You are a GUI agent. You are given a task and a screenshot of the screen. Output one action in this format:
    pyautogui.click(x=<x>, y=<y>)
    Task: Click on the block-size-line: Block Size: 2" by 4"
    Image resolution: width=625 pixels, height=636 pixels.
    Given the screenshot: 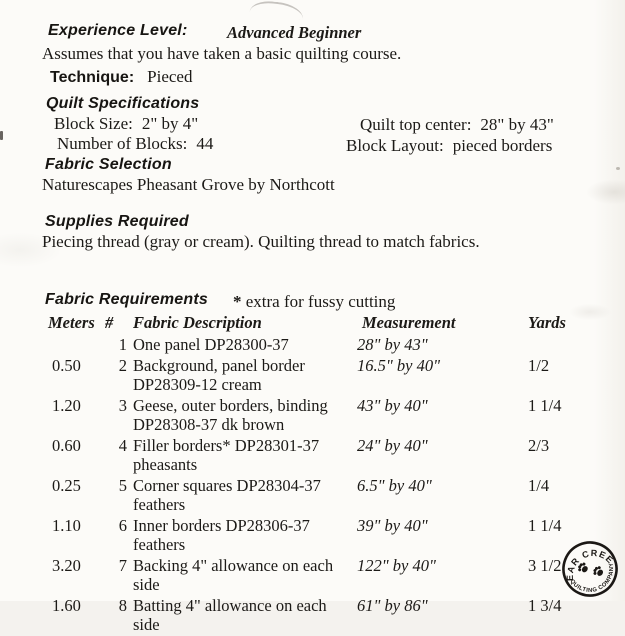 What is the action you would take?
    pyautogui.click(x=126, y=123)
    